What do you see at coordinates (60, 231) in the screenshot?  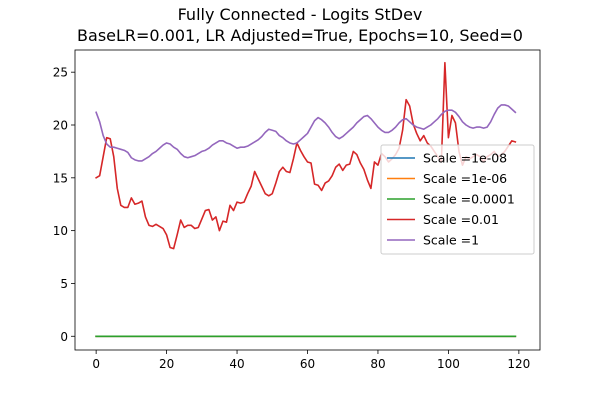 I see `y-tick-label: 10` at bounding box center [60, 231].